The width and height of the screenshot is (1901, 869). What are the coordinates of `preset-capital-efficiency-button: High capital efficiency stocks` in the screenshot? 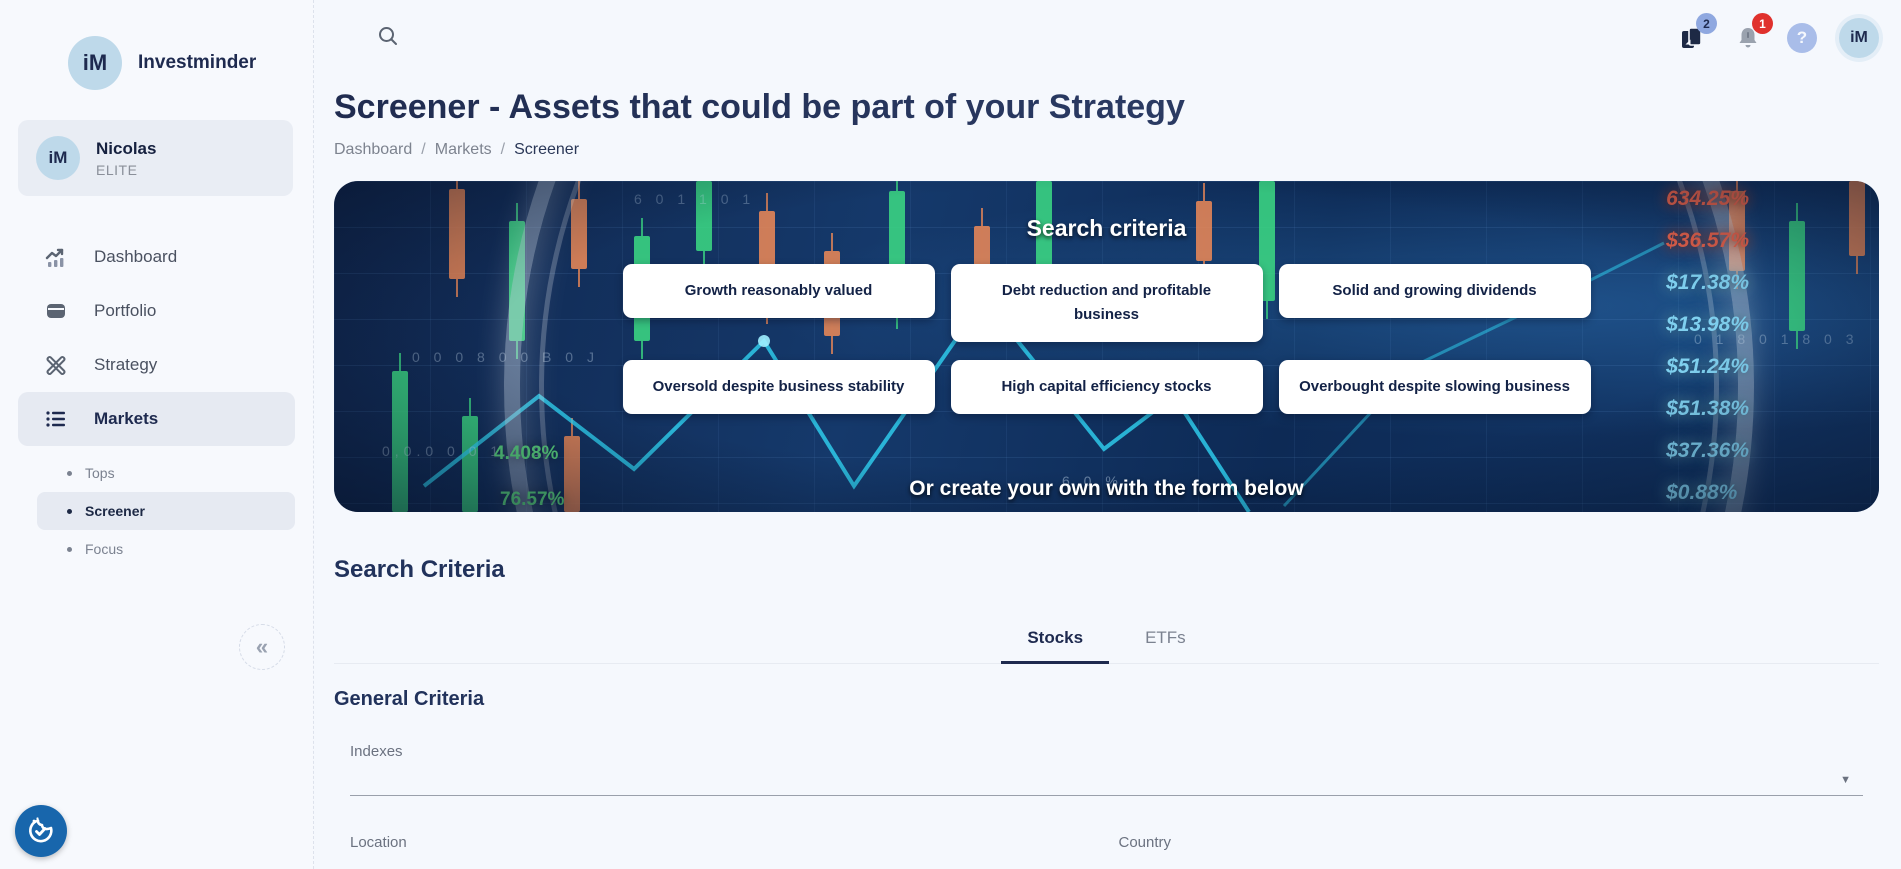 It's located at (1106, 387).